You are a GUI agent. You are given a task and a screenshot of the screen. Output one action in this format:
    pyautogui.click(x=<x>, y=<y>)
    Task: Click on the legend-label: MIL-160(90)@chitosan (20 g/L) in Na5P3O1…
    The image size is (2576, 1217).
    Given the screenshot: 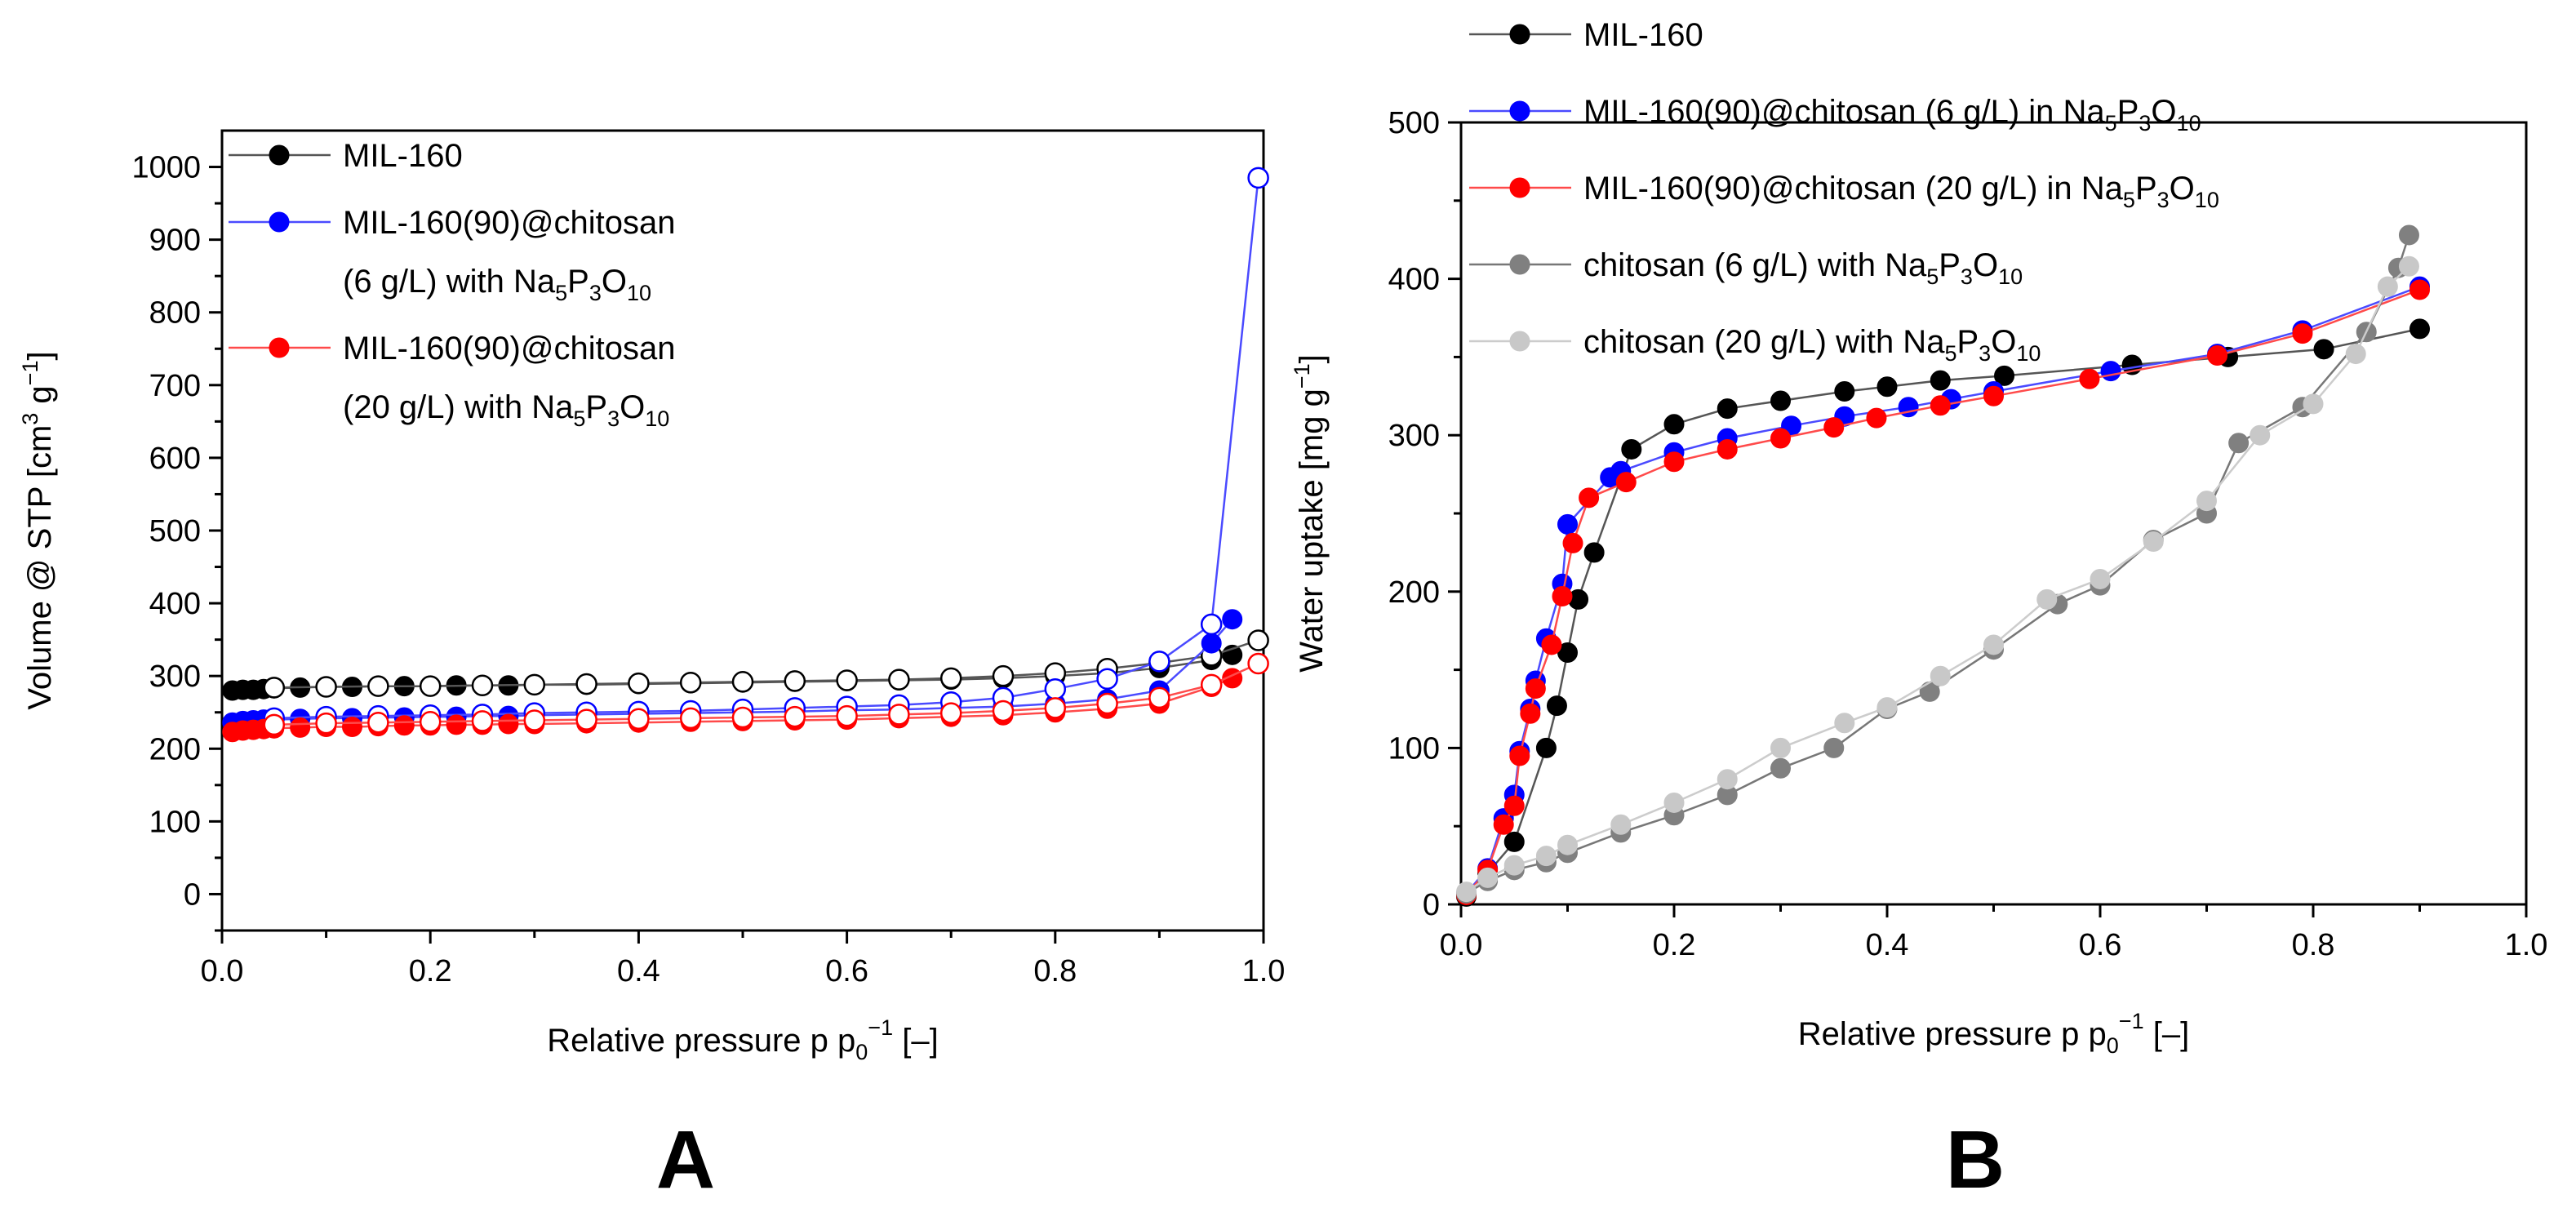 What is the action you would take?
    pyautogui.click(x=1901, y=191)
    